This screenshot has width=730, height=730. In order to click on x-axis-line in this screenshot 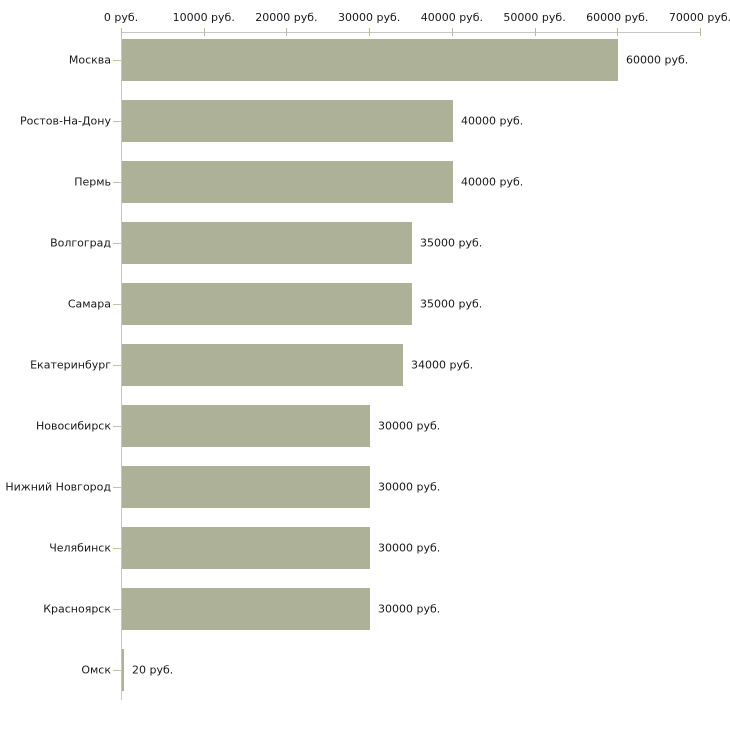, I will do `click(410, 32)`.